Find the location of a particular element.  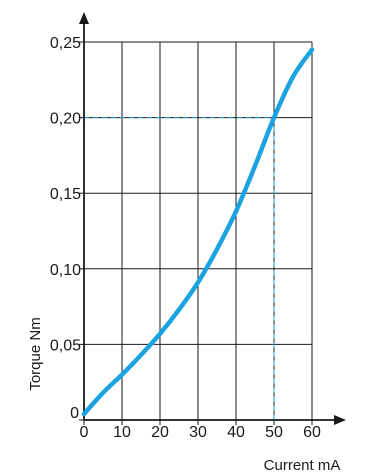

x-tick-label-20: 20 is located at coordinates (160, 432).